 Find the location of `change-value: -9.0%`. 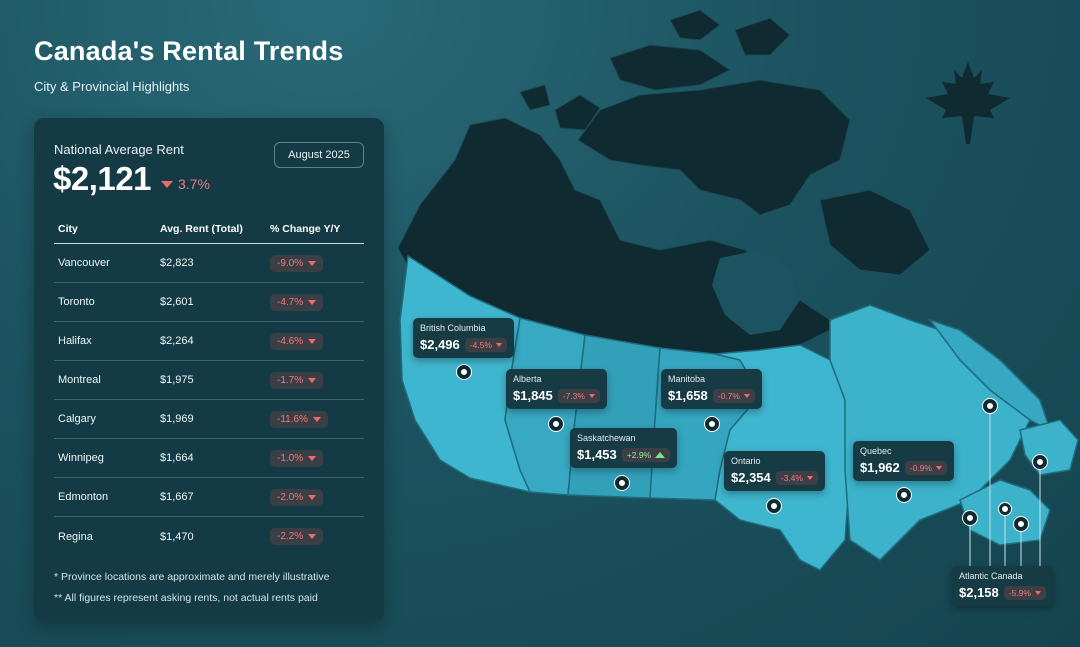

change-value: -9.0% is located at coordinates (290, 263).